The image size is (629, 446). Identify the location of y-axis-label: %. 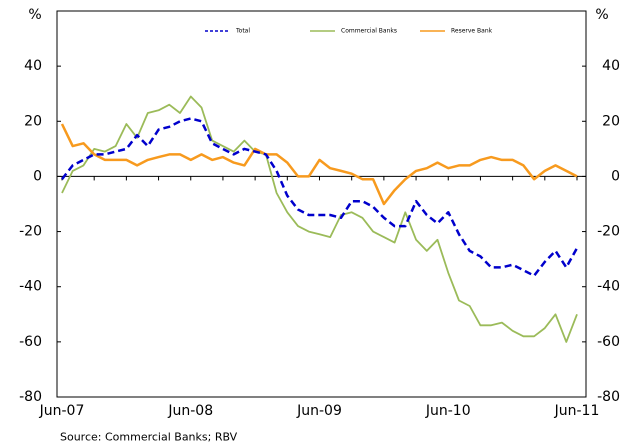
(34, 15).